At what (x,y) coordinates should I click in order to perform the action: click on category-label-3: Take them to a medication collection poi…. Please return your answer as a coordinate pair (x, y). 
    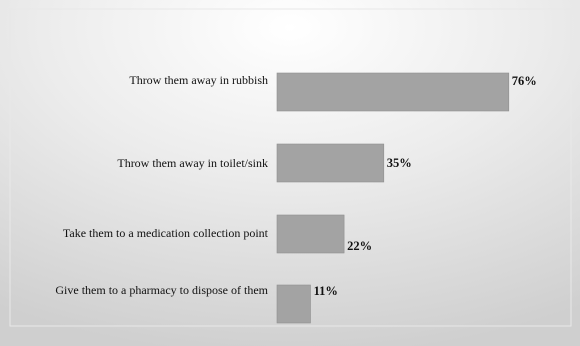
    Looking at the image, I should click on (166, 233).